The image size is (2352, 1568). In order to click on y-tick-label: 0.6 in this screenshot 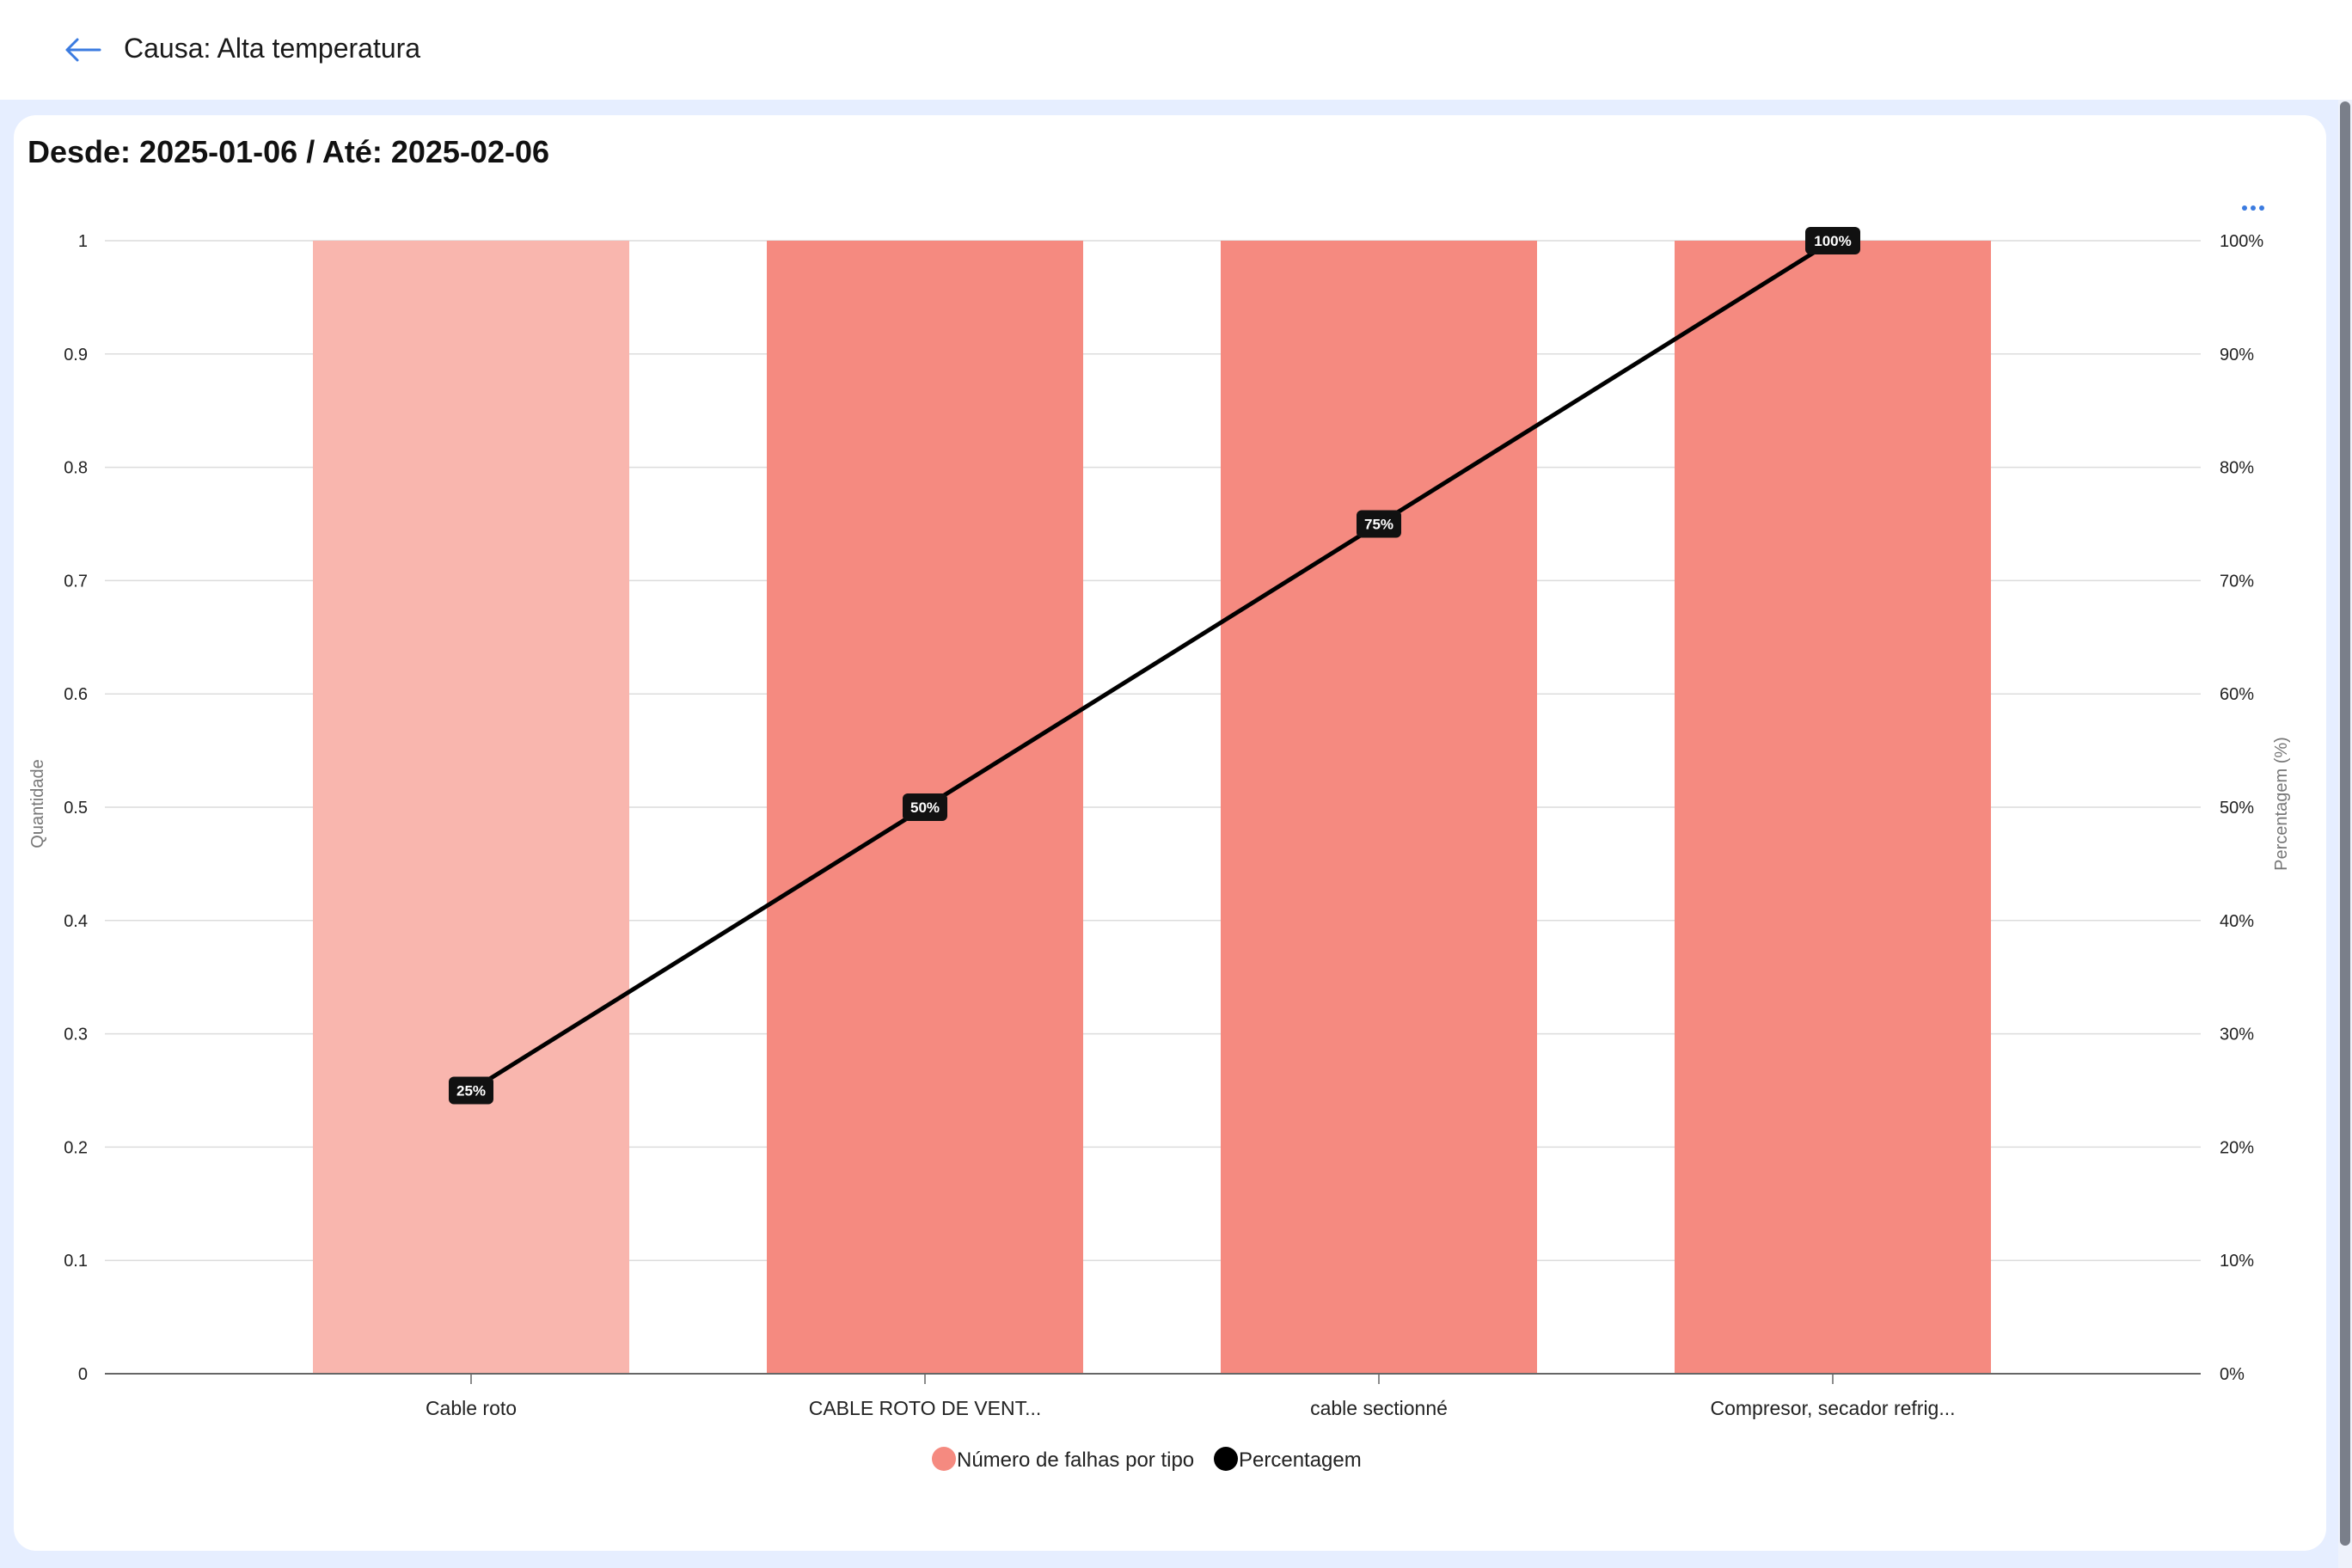, I will do `click(76, 694)`.